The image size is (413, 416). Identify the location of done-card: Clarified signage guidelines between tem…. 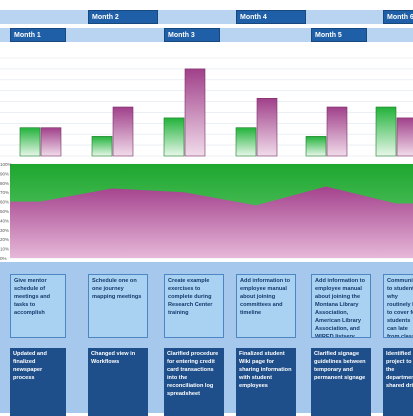
(341, 382).